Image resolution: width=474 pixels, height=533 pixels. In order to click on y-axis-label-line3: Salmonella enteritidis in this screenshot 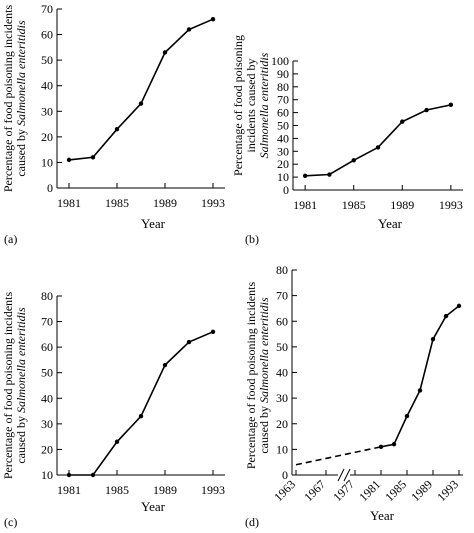, I will do `click(264, 105)`.